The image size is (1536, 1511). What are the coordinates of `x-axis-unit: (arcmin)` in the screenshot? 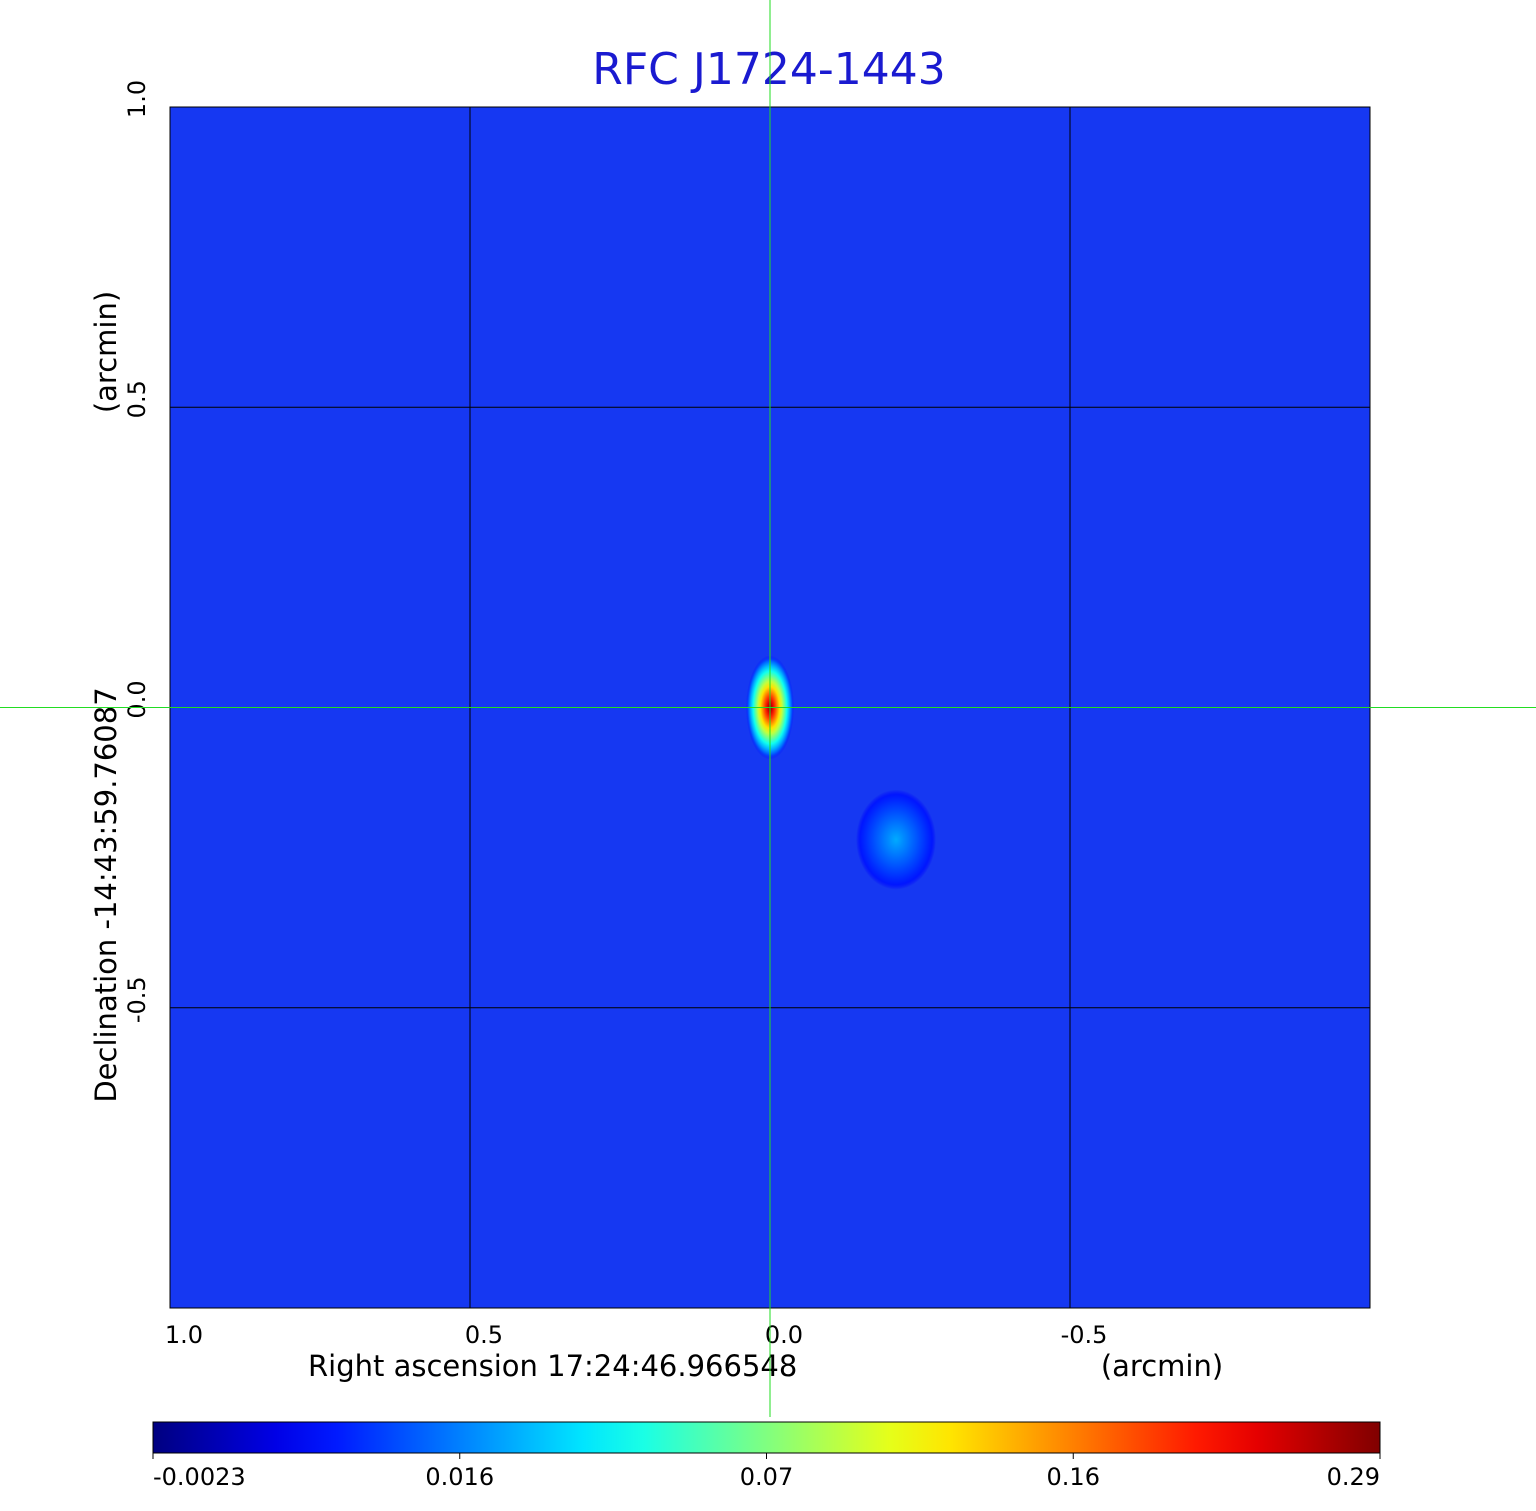 It's located at (1162, 1366).